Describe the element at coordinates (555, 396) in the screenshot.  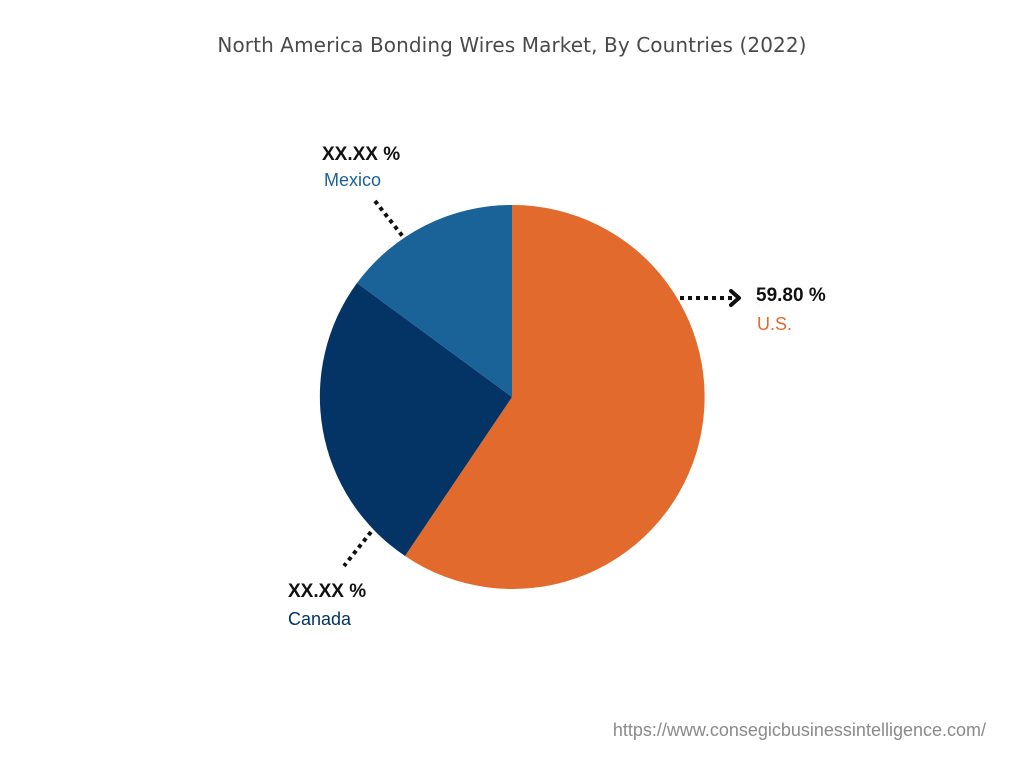
I see `slice-us` at that location.